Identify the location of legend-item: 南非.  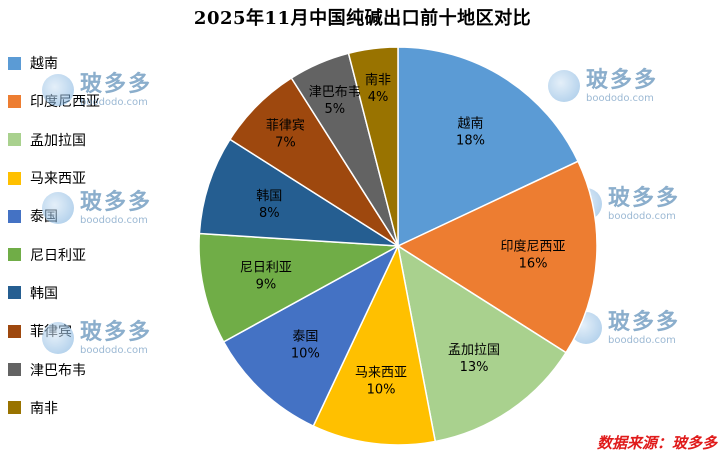
(54, 408).